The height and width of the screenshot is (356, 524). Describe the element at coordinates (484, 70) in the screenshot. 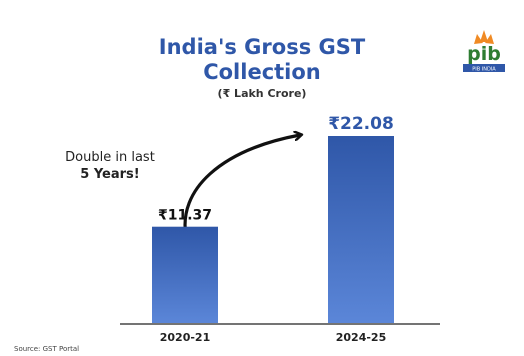

I see `logo-caption: PIB INDIA` at that location.